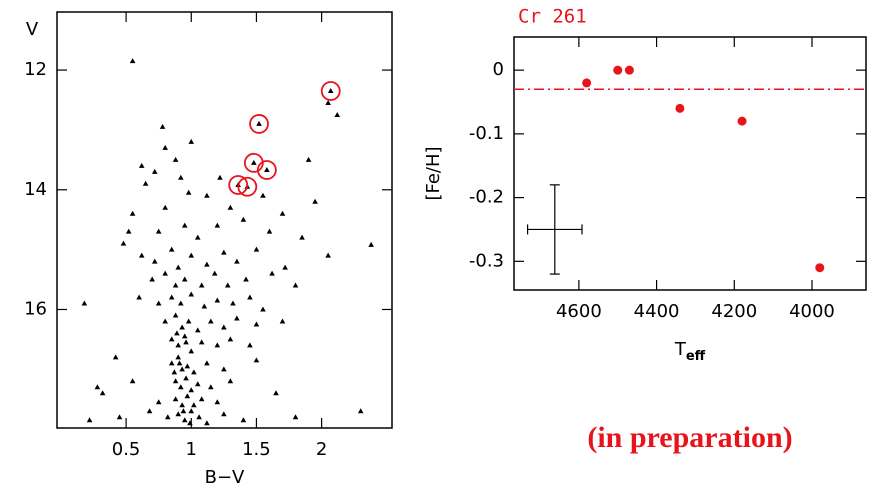 Image resolution: width=871 pixels, height=491 pixels. I want to click on y-tick-label: -0.3, so click(486, 260).